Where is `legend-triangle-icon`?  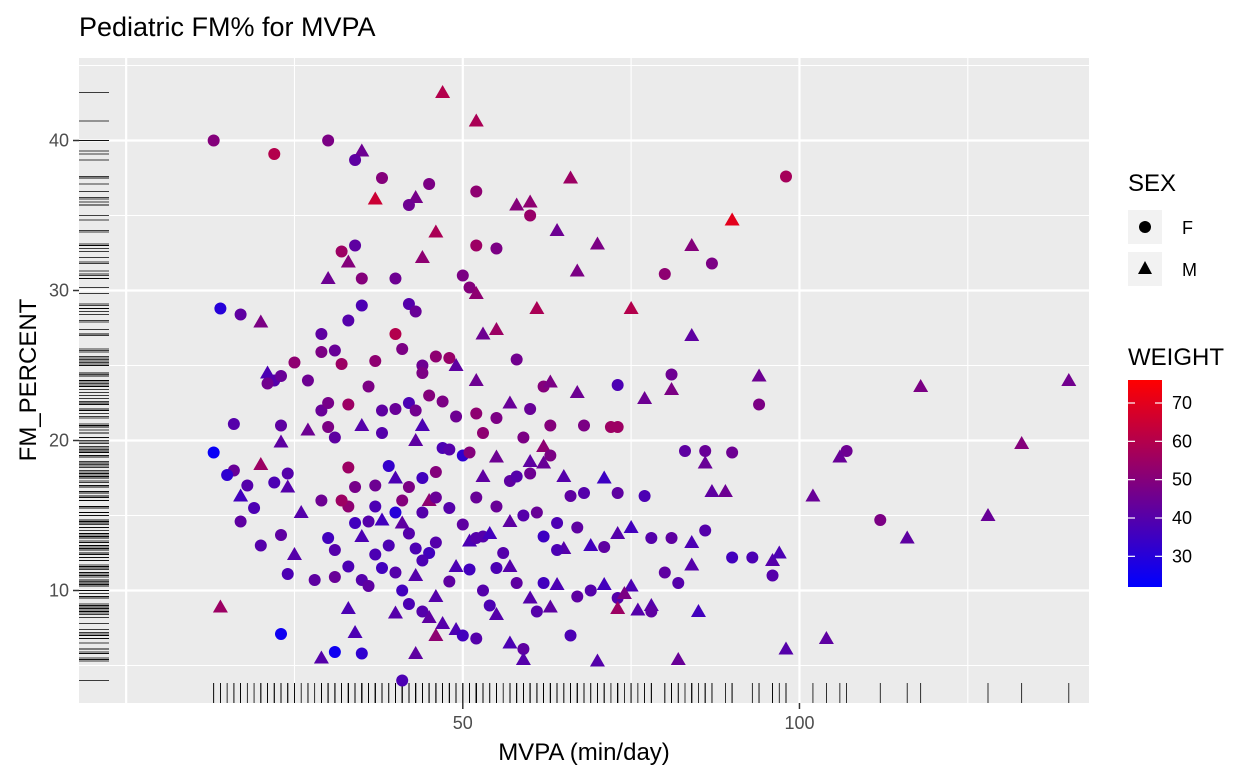 legend-triangle-icon is located at coordinates (1145, 267).